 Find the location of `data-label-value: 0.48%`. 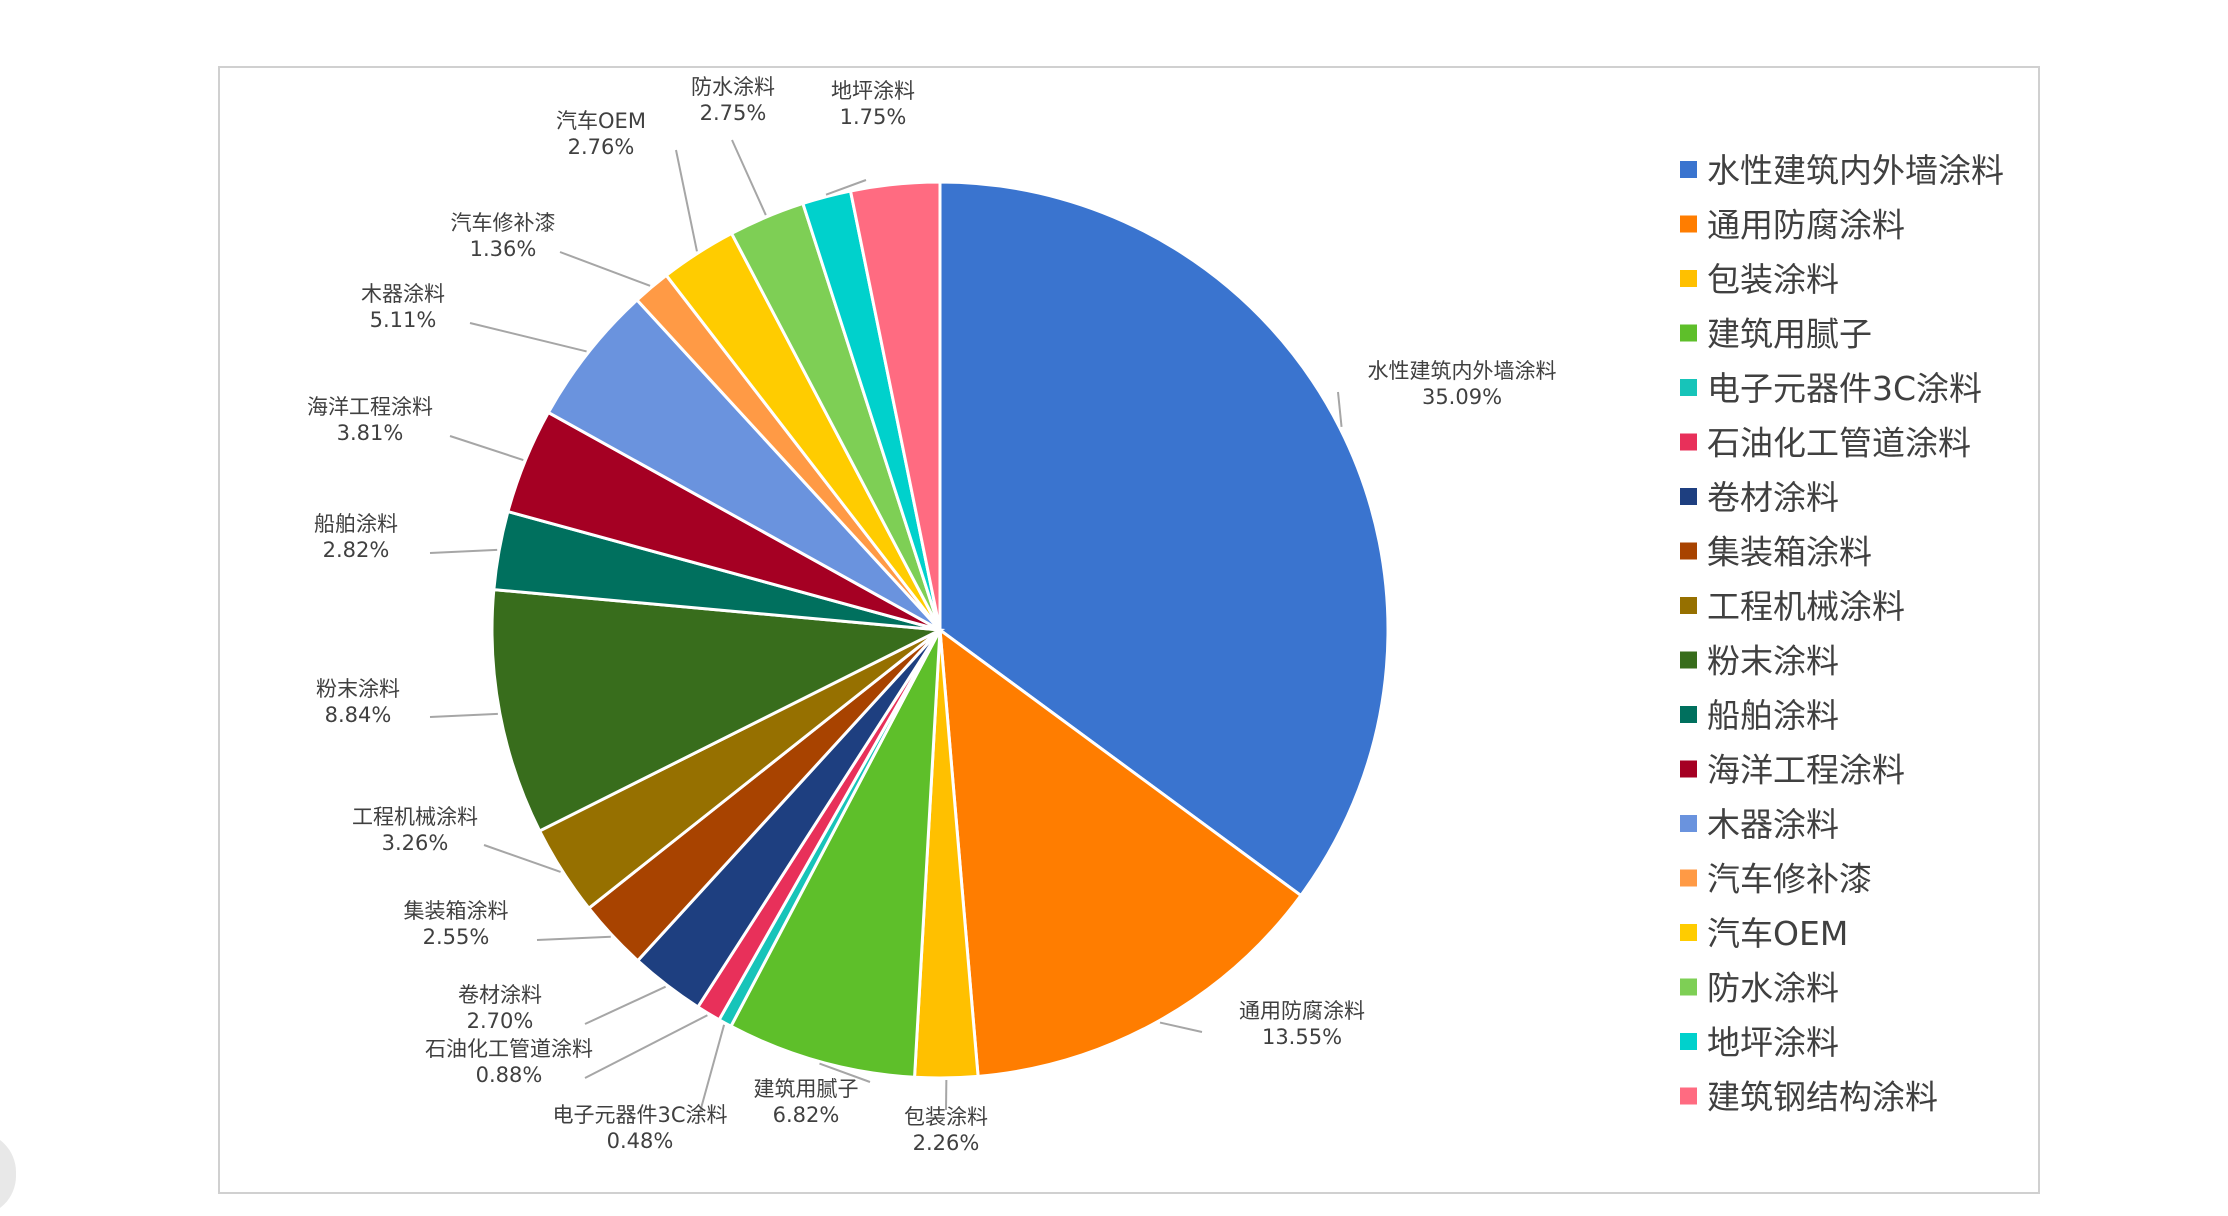

data-label-value: 0.48% is located at coordinates (640, 1141).